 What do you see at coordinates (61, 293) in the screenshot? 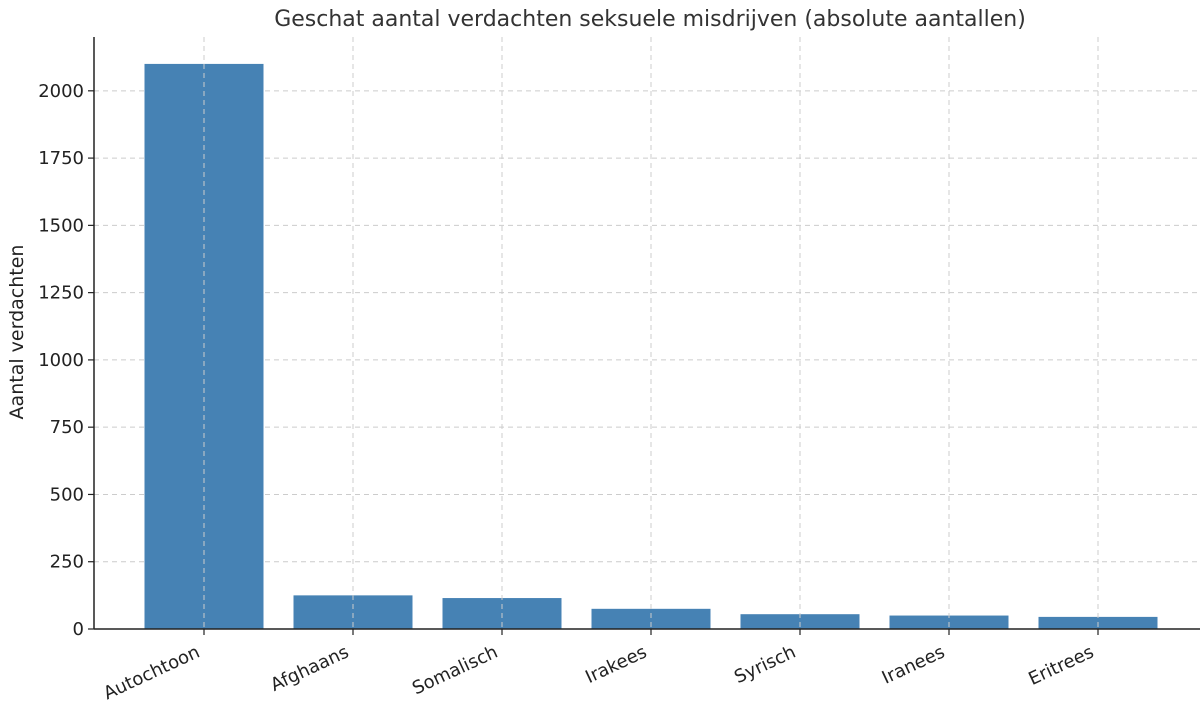
I see `y-tick-label: 1250` at bounding box center [61, 293].